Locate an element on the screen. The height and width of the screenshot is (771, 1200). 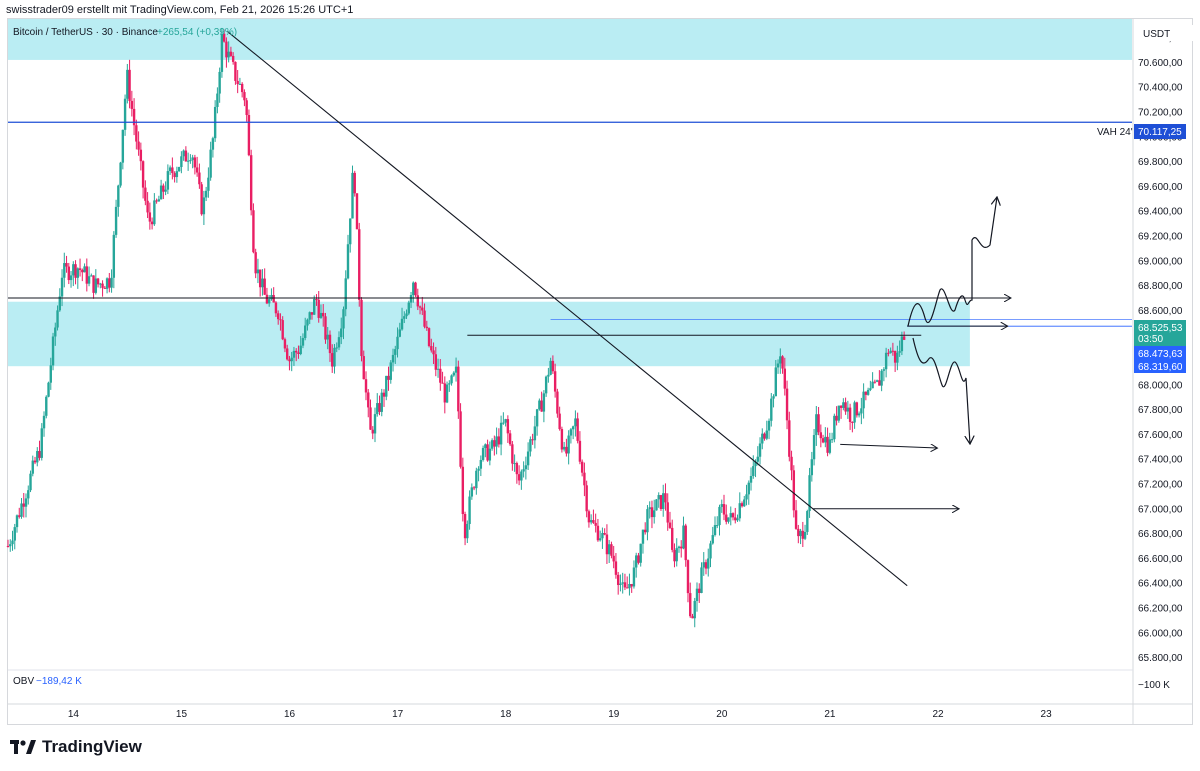
obv-label: OBV is located at coordinates (23, 681).